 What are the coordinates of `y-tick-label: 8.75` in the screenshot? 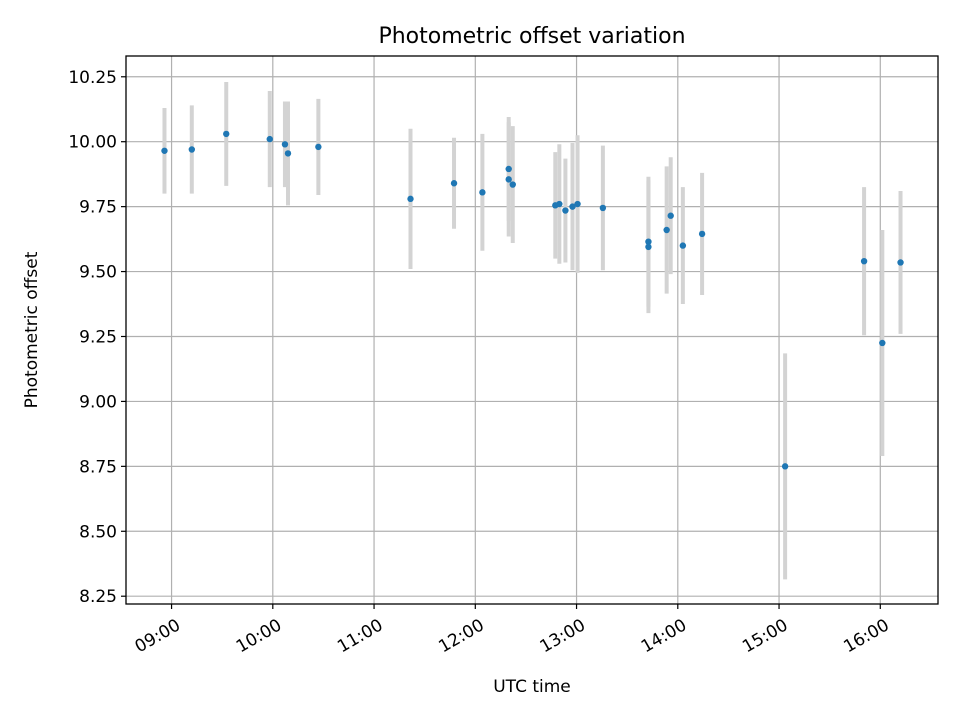 It's located at (98, 467).